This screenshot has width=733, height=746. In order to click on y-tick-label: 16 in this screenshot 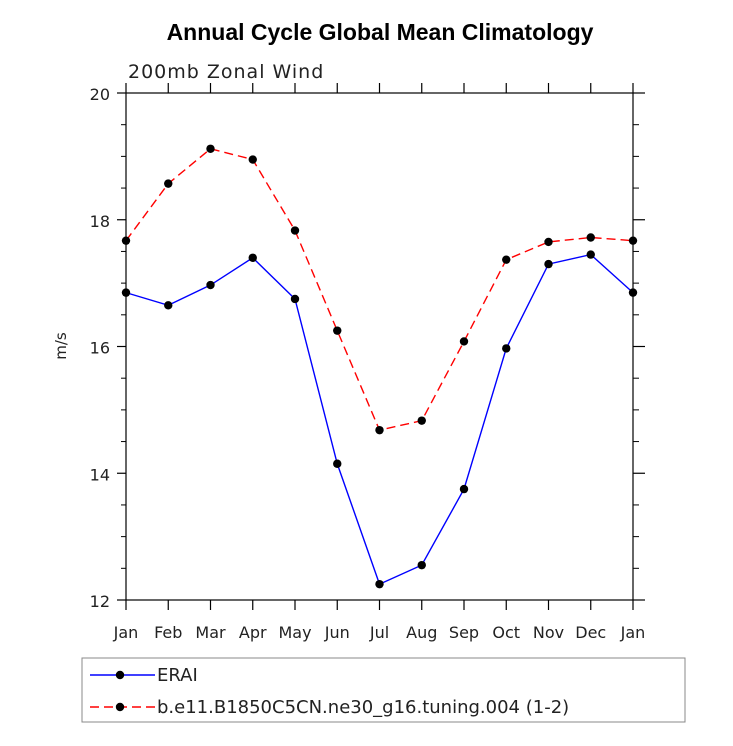, I will do `click(100, 348)`.